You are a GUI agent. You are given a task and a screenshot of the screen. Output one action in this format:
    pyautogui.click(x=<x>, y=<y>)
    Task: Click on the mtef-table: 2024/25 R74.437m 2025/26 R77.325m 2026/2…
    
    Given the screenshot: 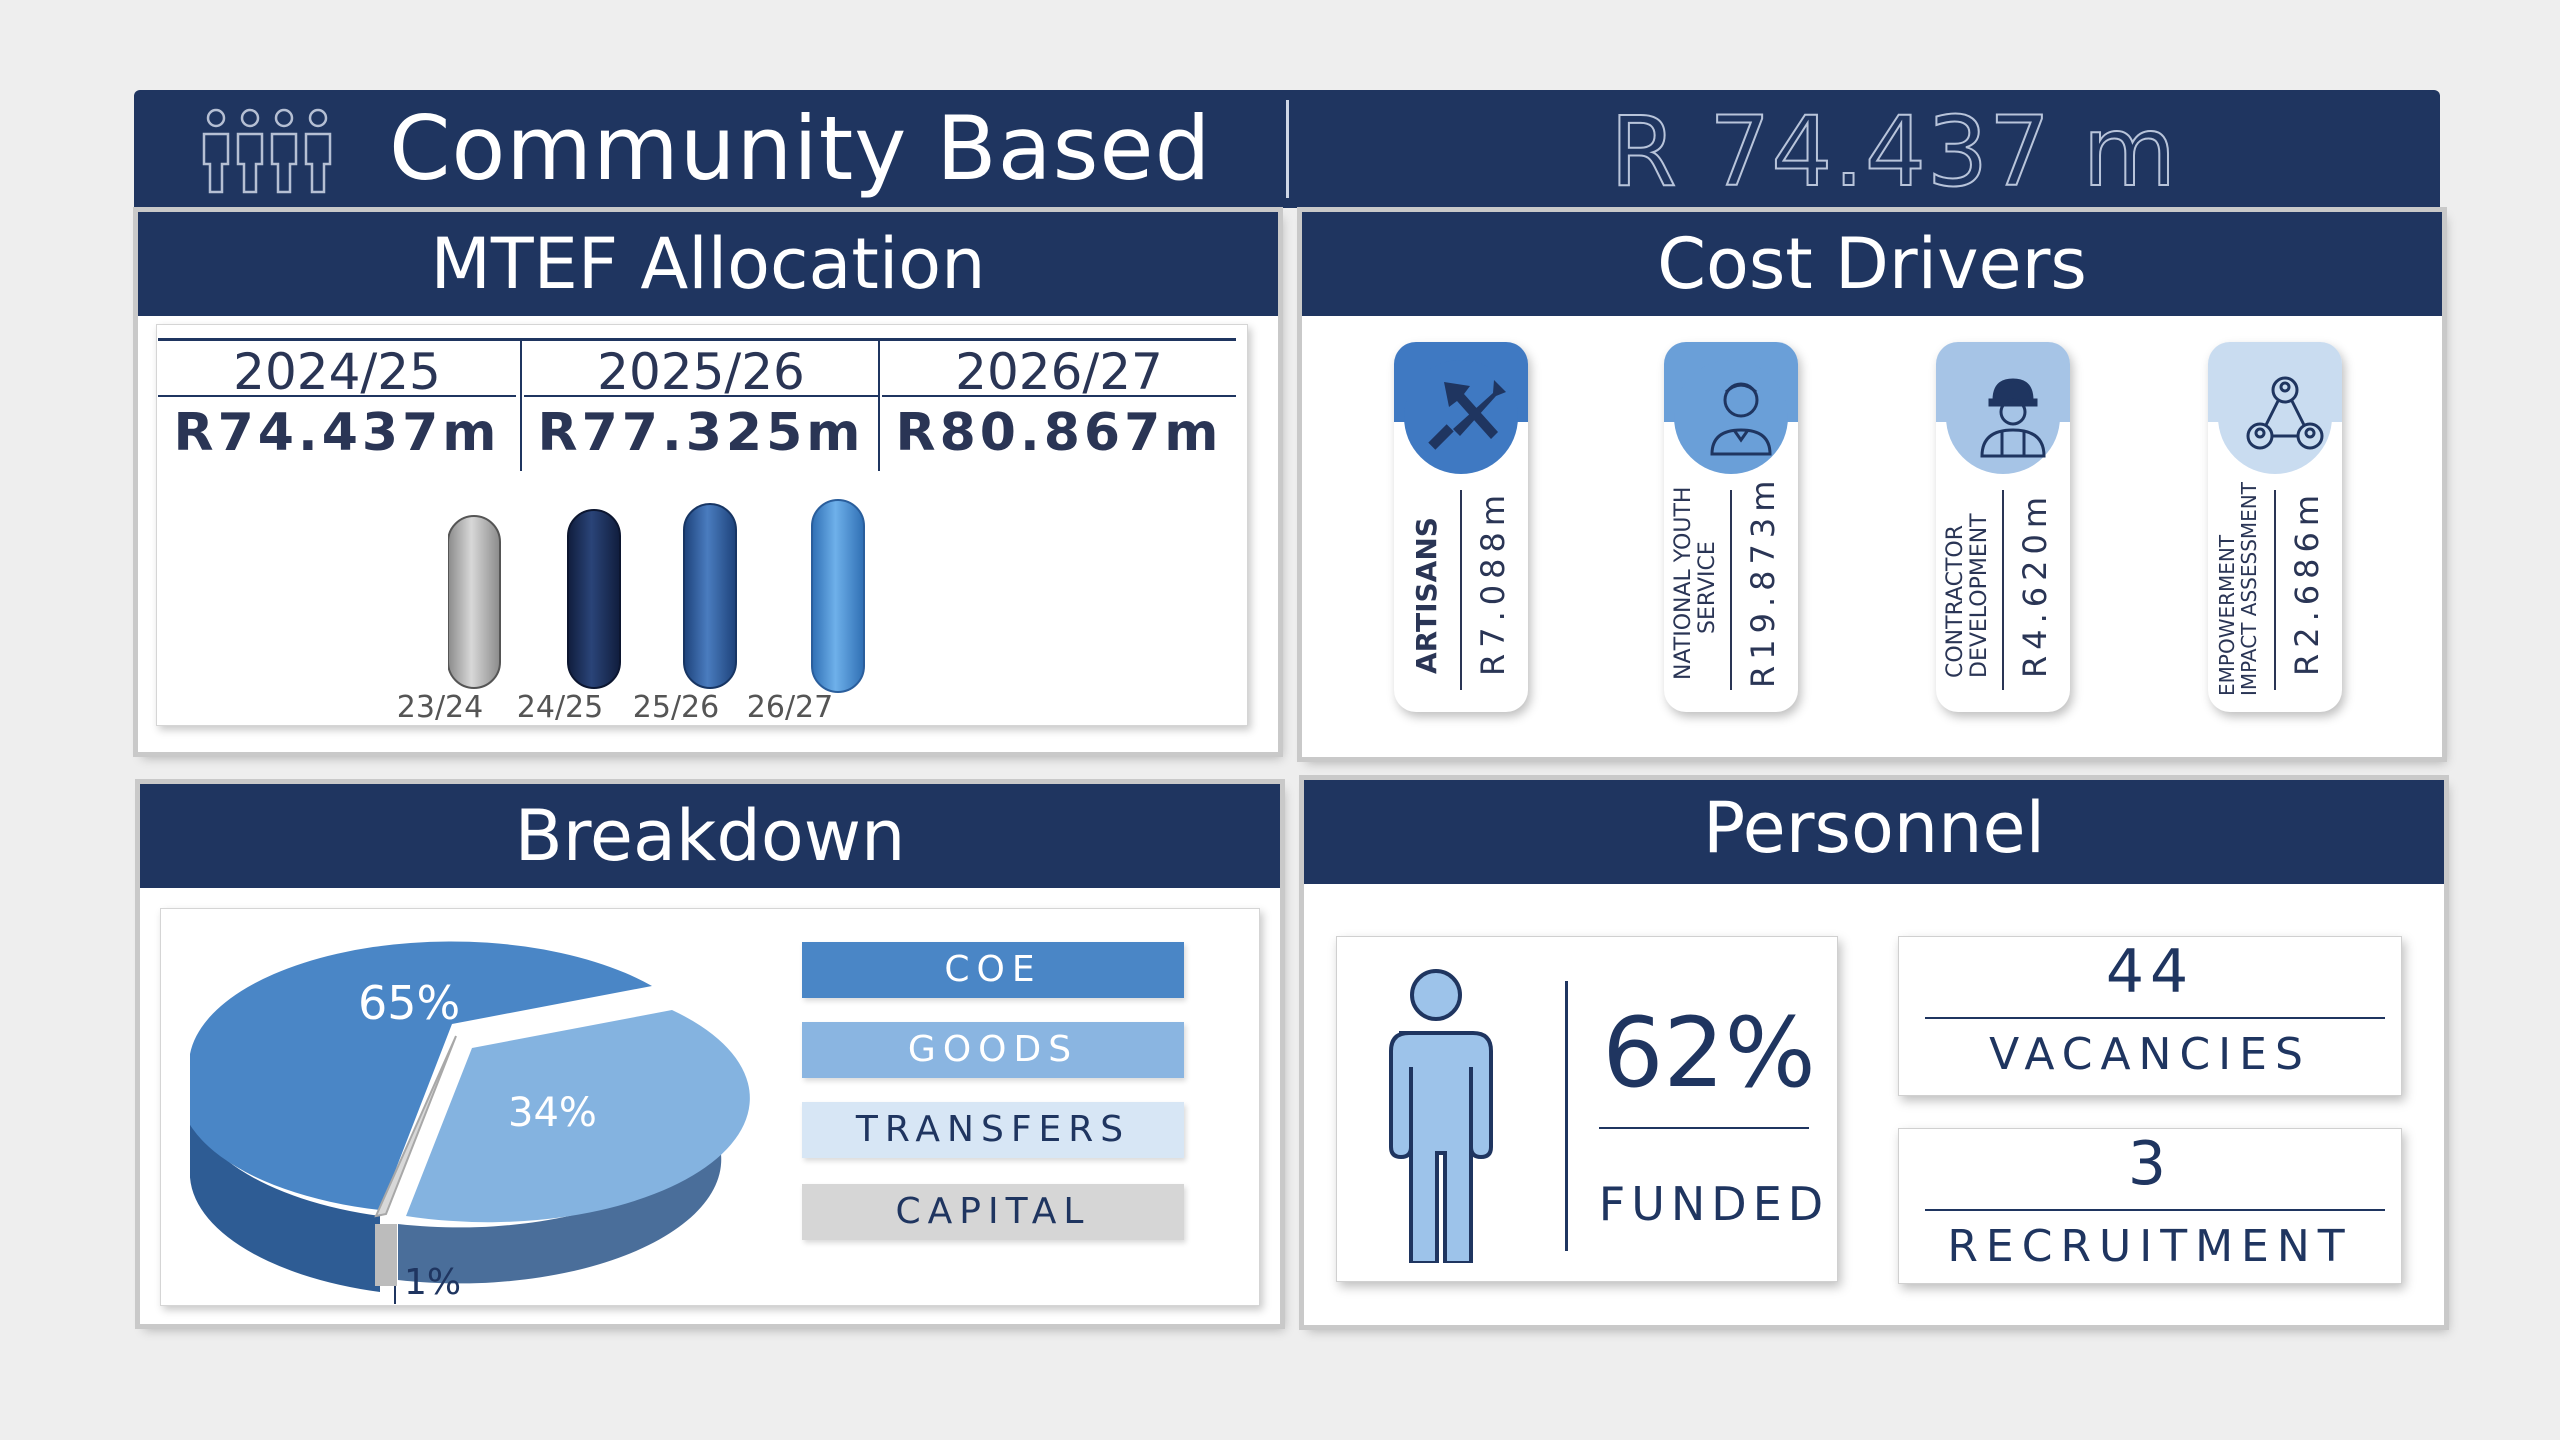 What is the action you would take?
    pyautogui.click(x=697, y=404)
    